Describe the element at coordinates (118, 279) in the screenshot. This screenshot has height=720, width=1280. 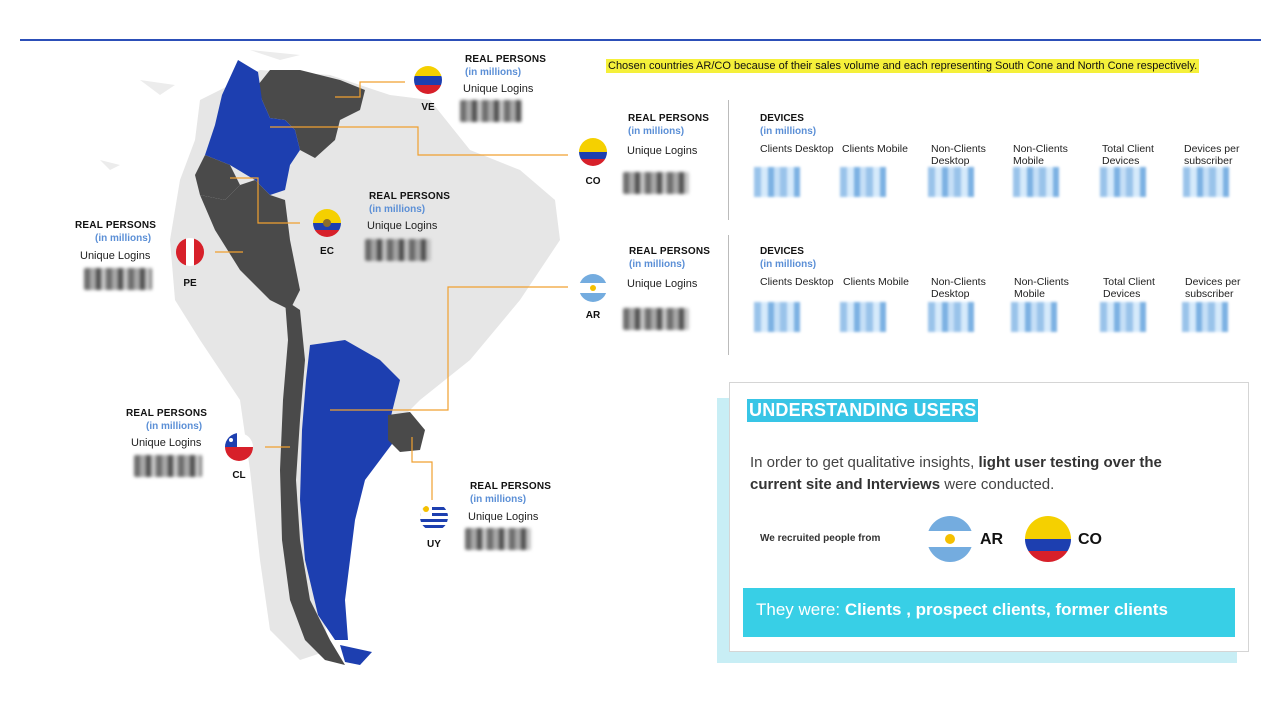
I see `pe-blurred-value` at that location.